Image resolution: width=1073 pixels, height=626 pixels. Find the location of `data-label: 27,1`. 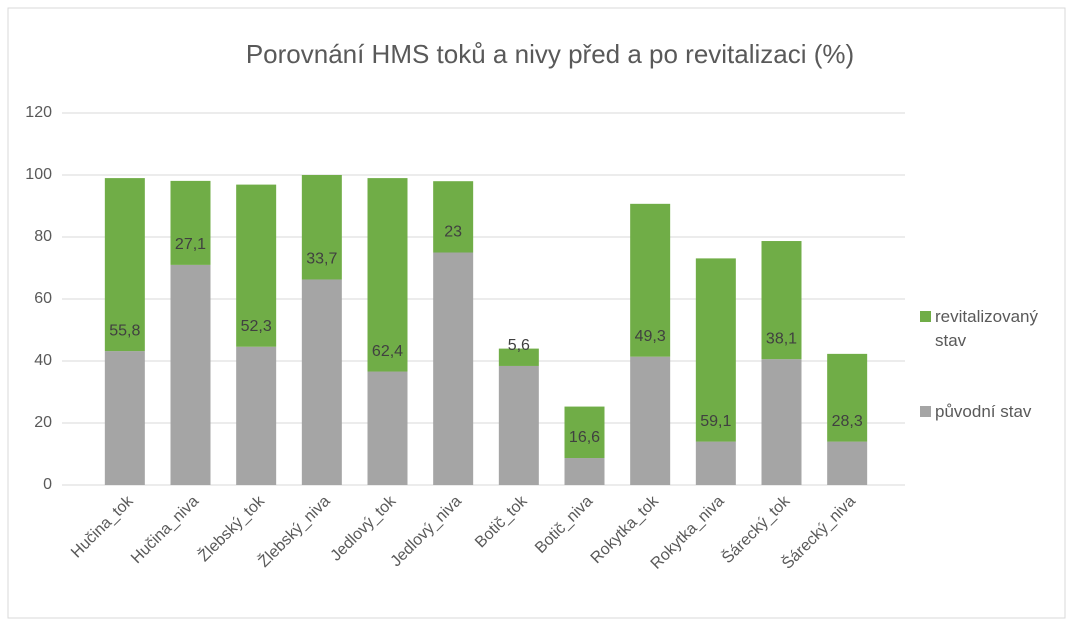

data-label: 27,1 is located at coordinates (190, 244).